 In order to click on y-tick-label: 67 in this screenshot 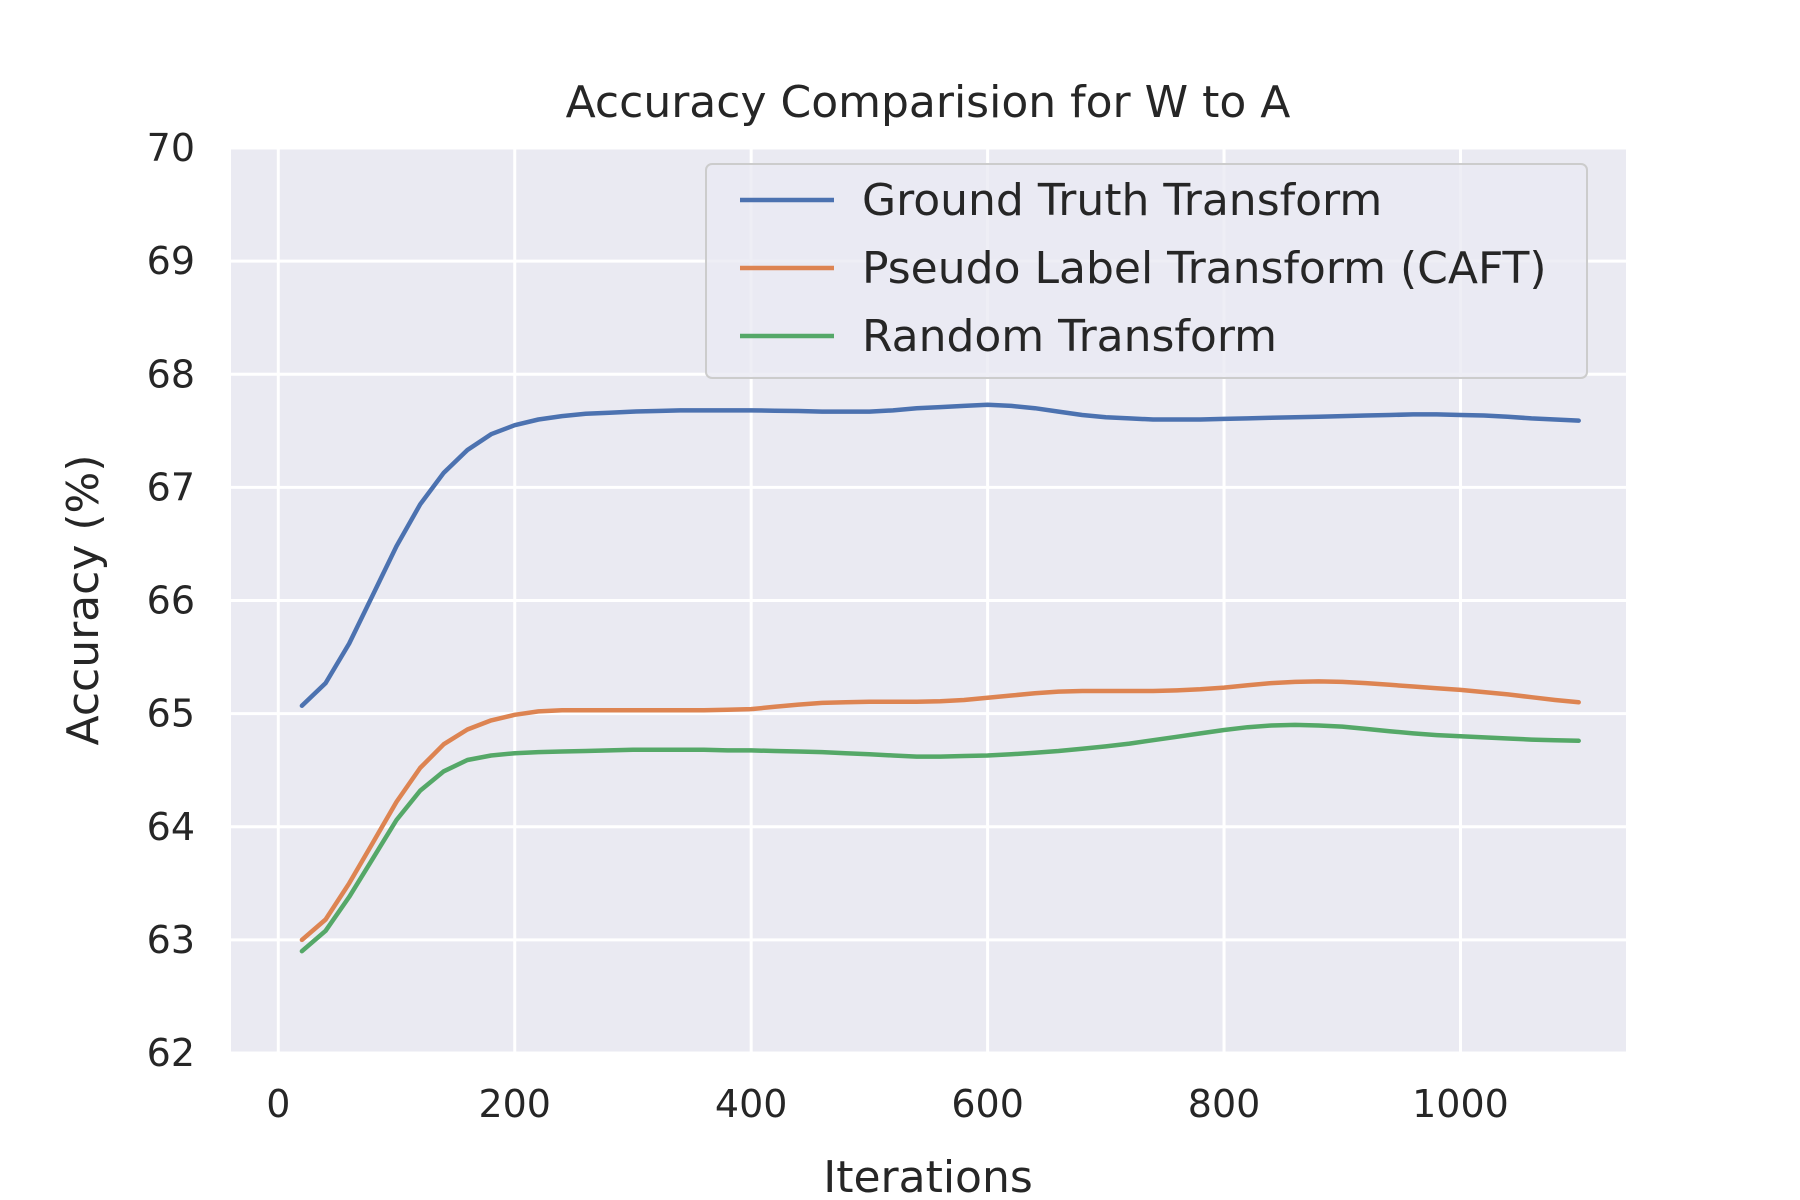, I will do `click(171, 487)`.